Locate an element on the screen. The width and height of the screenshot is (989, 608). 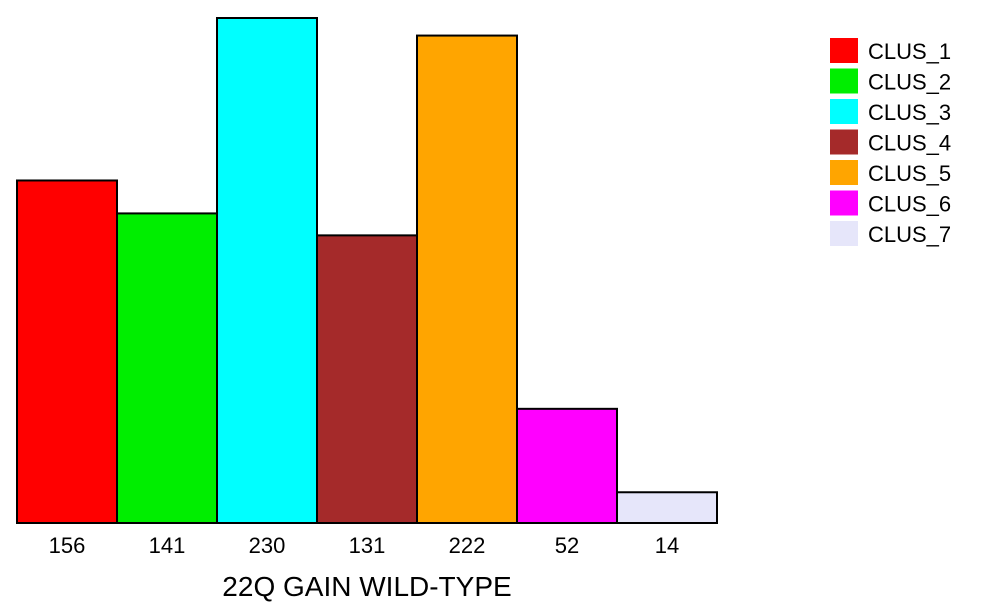
legend-label: CLUS_7 is located at coordinates (909, 234).